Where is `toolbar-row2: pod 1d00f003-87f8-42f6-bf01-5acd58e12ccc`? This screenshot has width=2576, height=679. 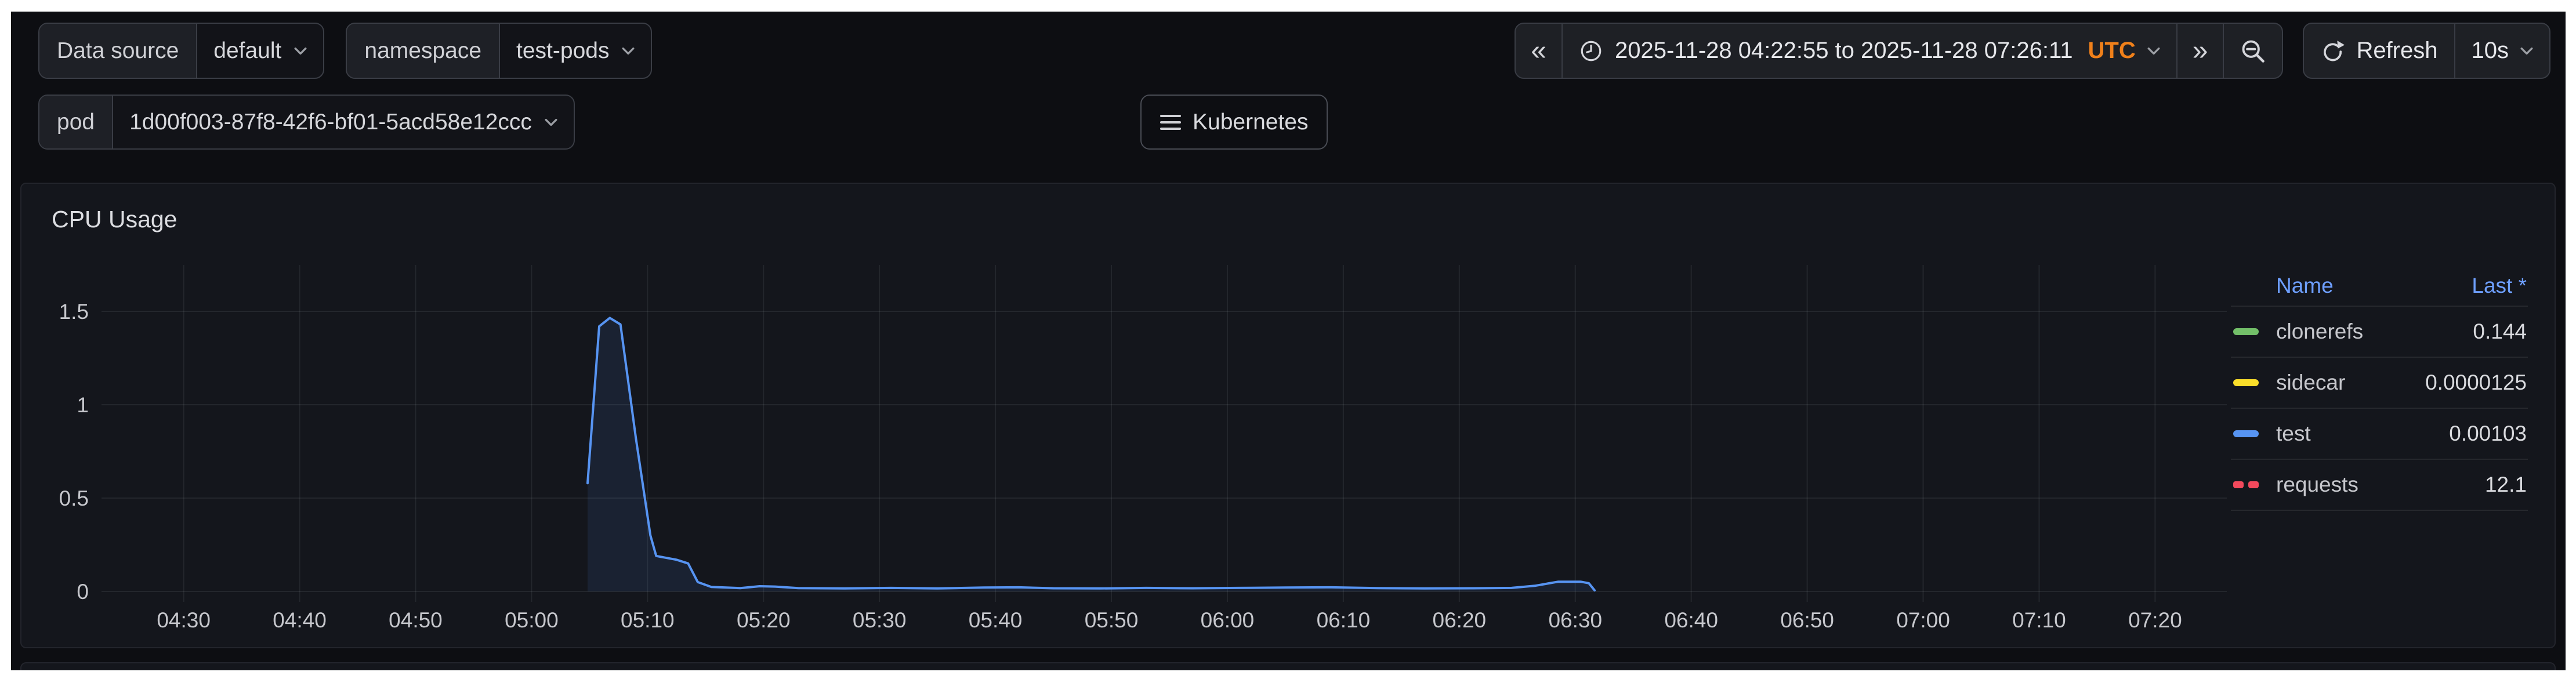 toolbar-row2: pod 1d00f003-87f8-42f6-bf01-5acd58e12ccc is located at coordinates (307, 122).